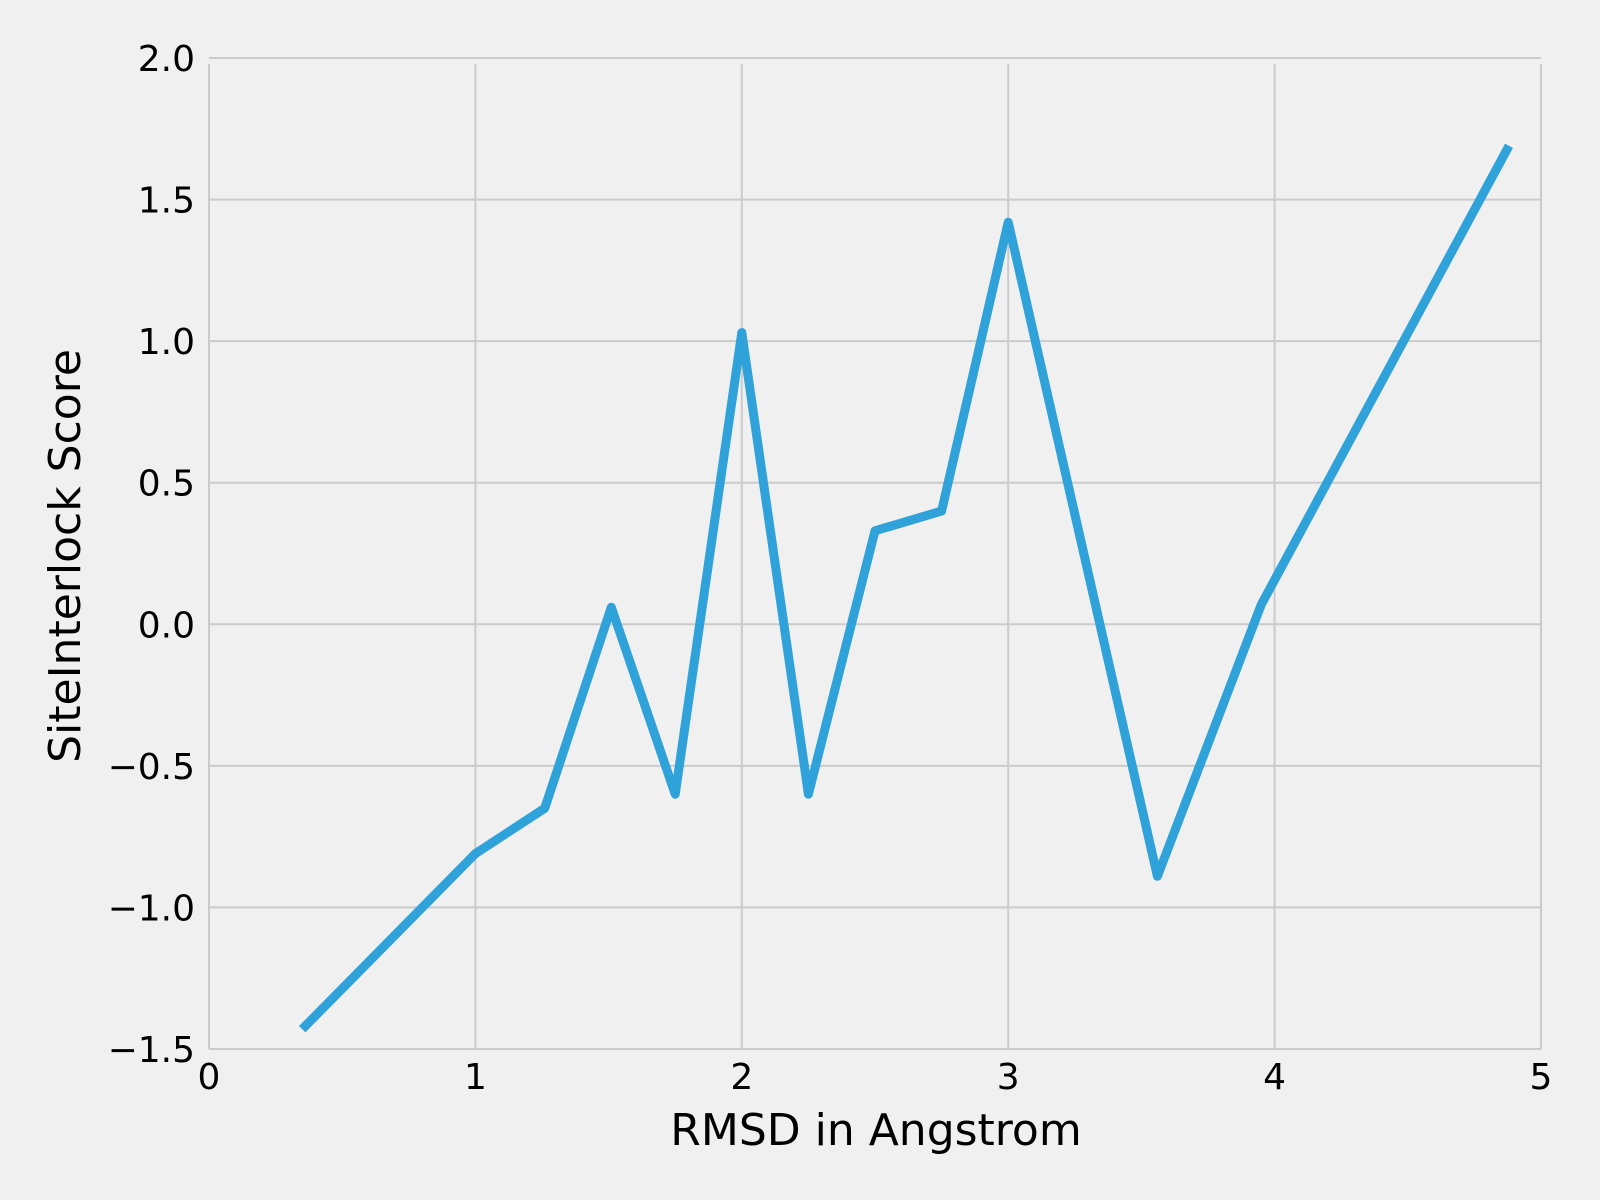  What do you see at coordinates (151, 908) in the screenshot?
I see `y-tick-label: −1.0` at bounding box center [151, 908].